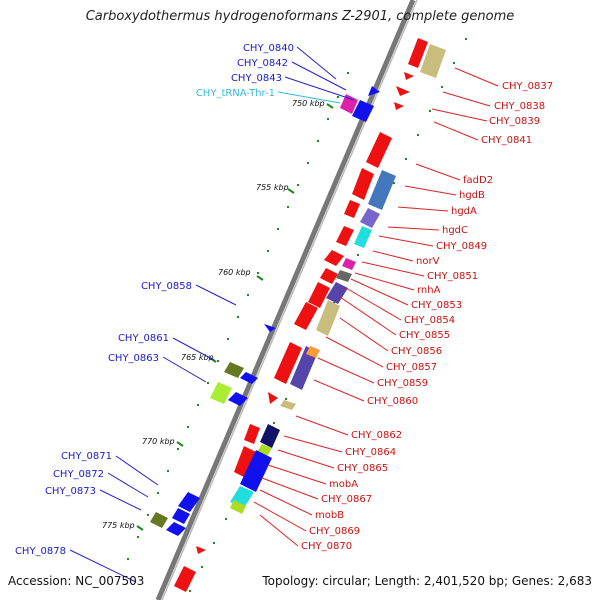 Image resolution: width=600 pixels, height=600 pixels. Describe the element at coordinates (249, 378) in the screenshot. I see `gene-arrow-chy-0861b` at that location.